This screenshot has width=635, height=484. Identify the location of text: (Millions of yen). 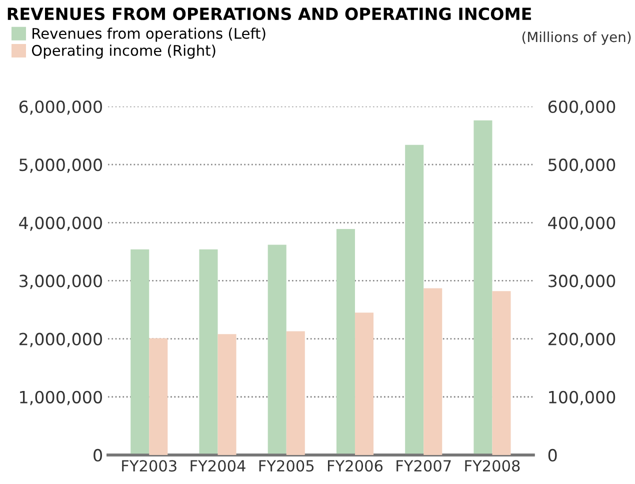
(576, 38).